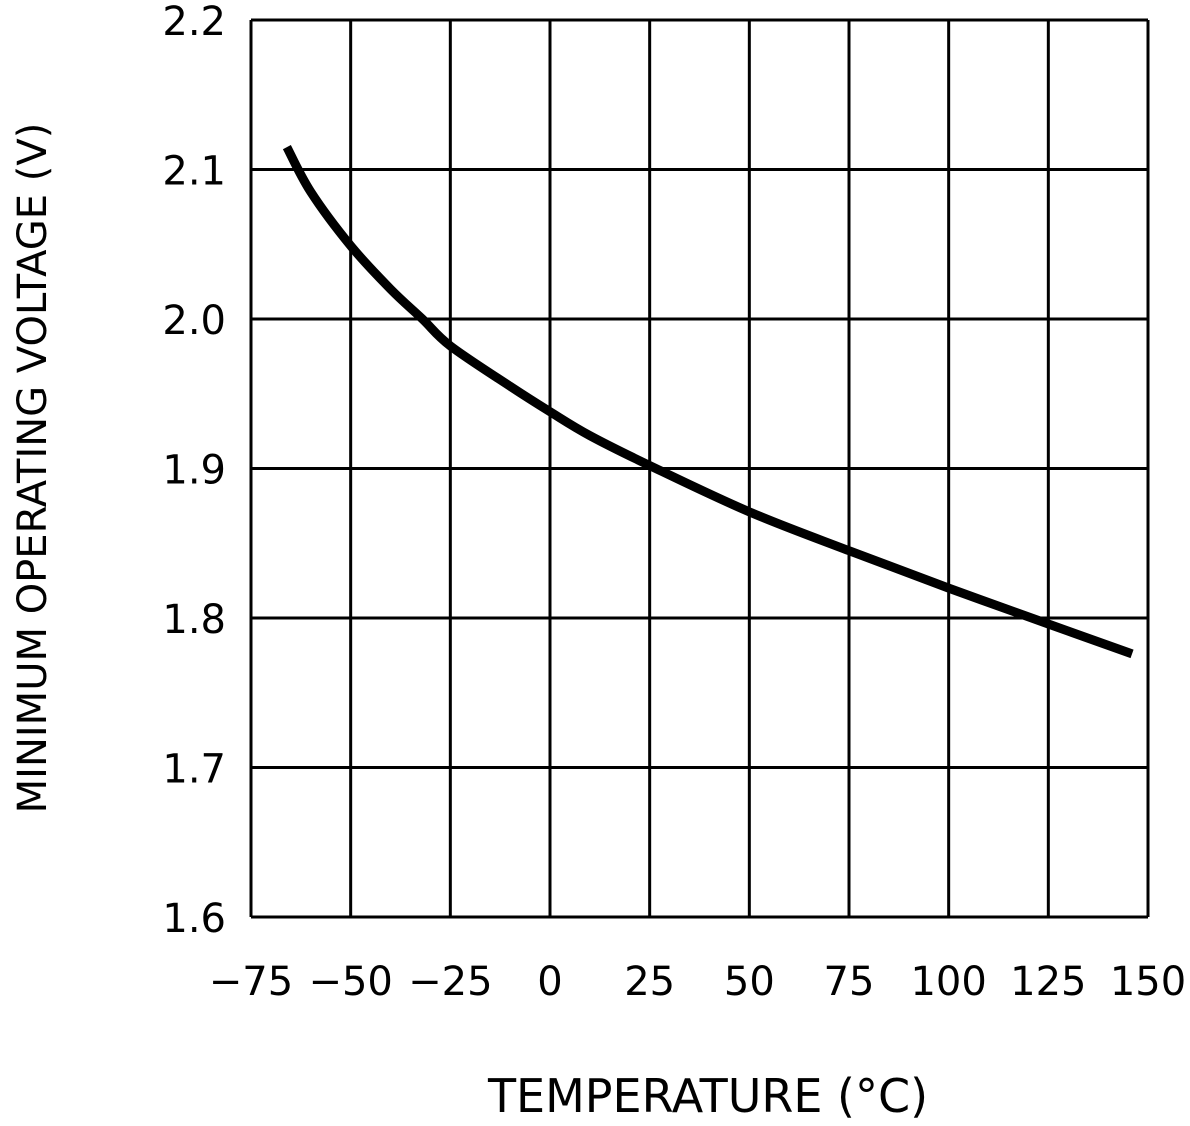 This screenshot has width=1190, height=1126. I want to click on x-tick-label: −50, so click(350, 982).